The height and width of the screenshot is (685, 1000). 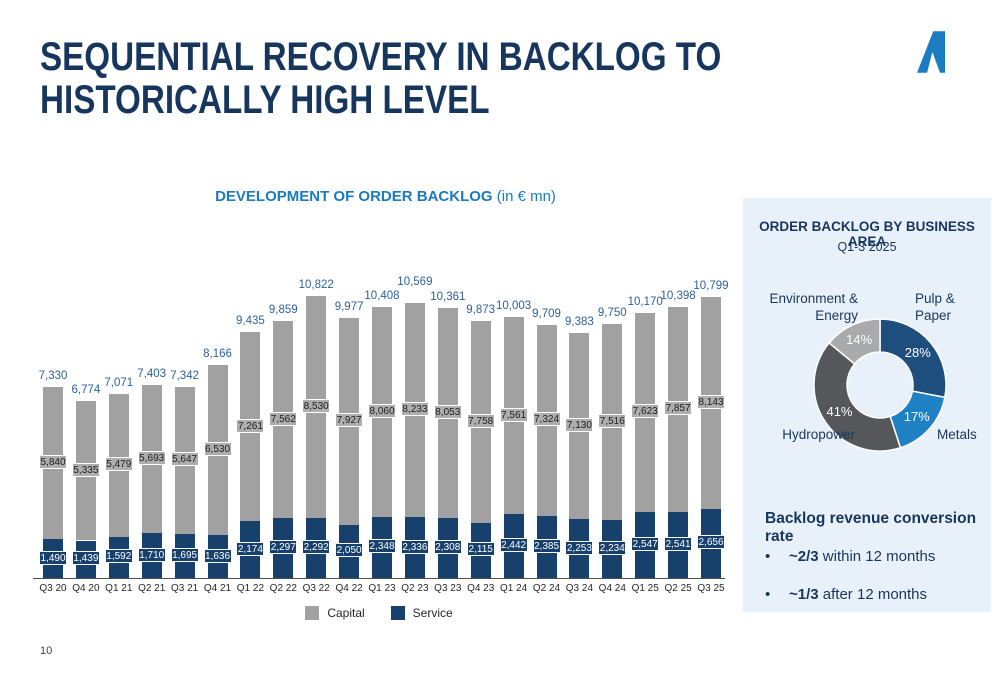 What do you see at coordinates (217, 555) in the screenshot?
I see `service-value-label: 1,636` at bounding box center [217, 555].